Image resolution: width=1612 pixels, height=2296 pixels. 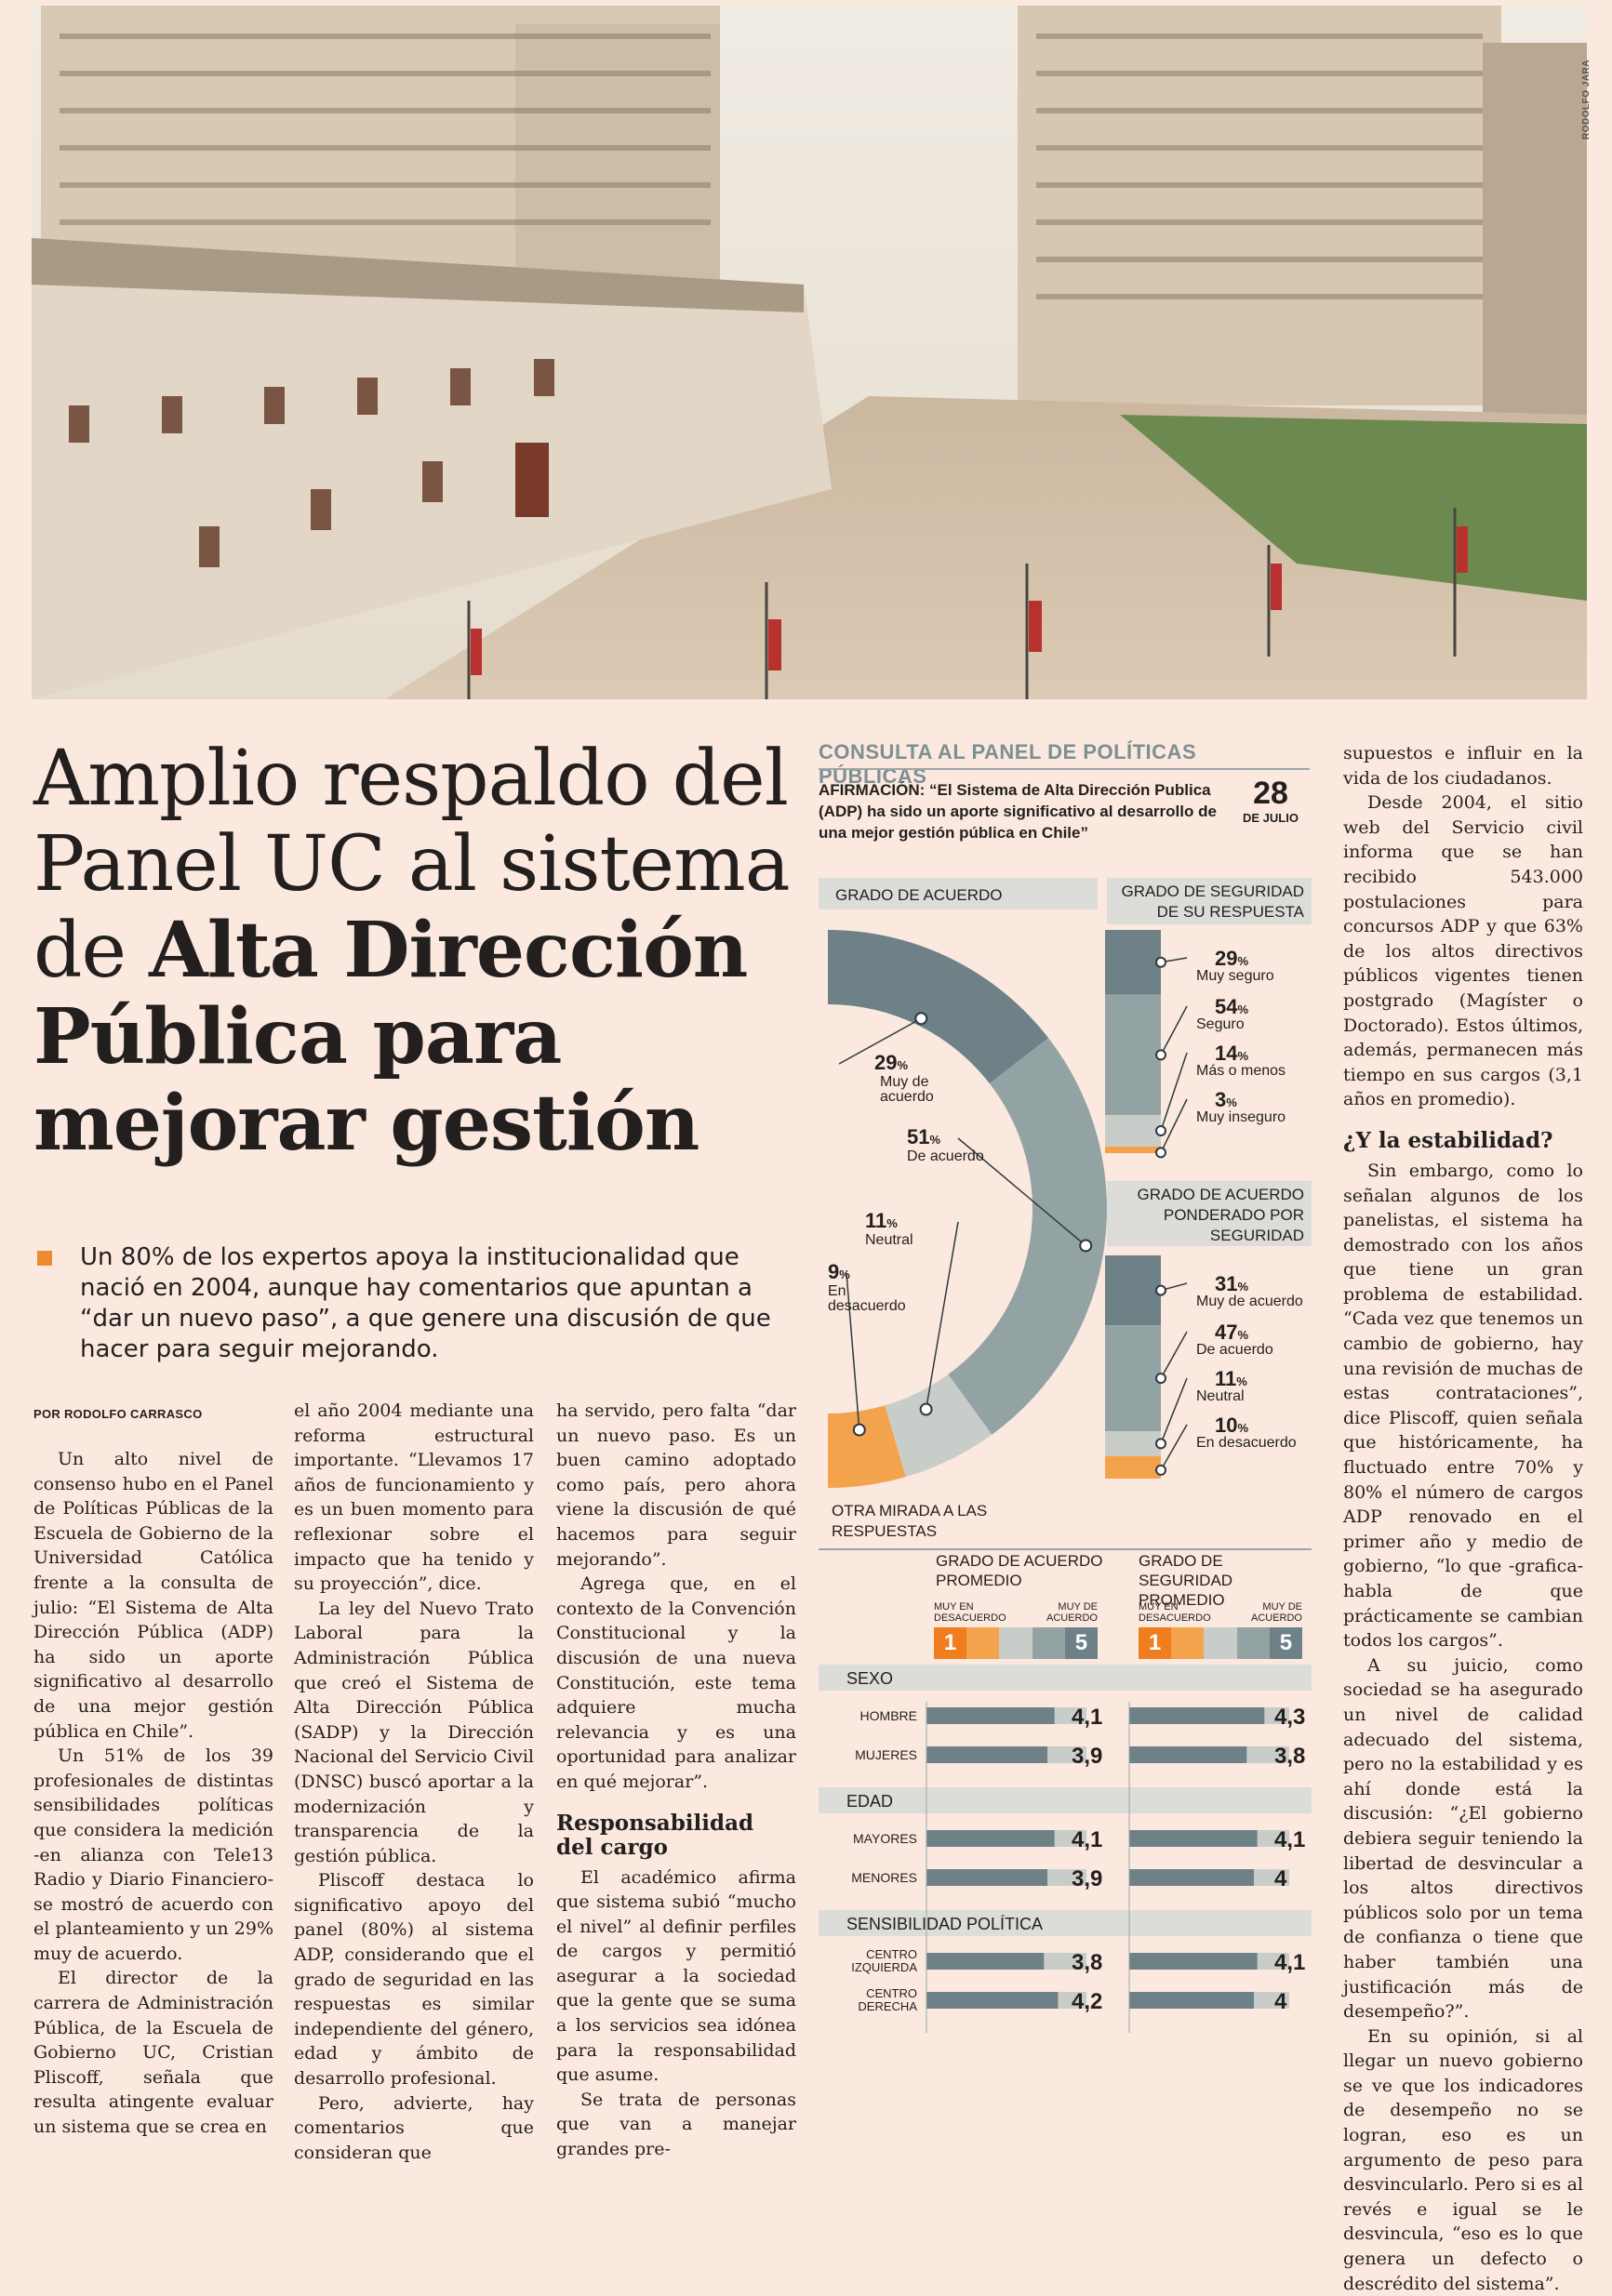 What do you see at coordinates (1280, 2001) in the screenshot?
I see `value-label: 4` at bounding box center [1280, 2001].